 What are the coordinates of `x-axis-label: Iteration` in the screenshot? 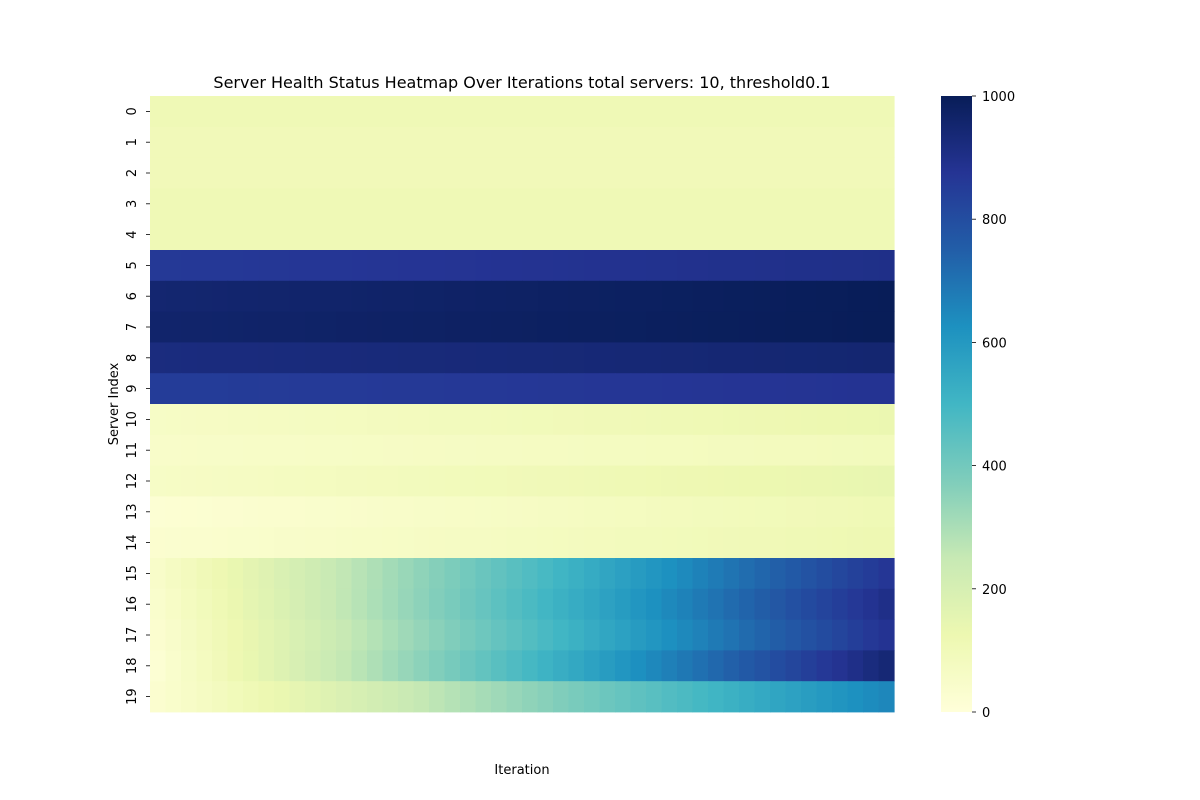 It's located at (521, 770).